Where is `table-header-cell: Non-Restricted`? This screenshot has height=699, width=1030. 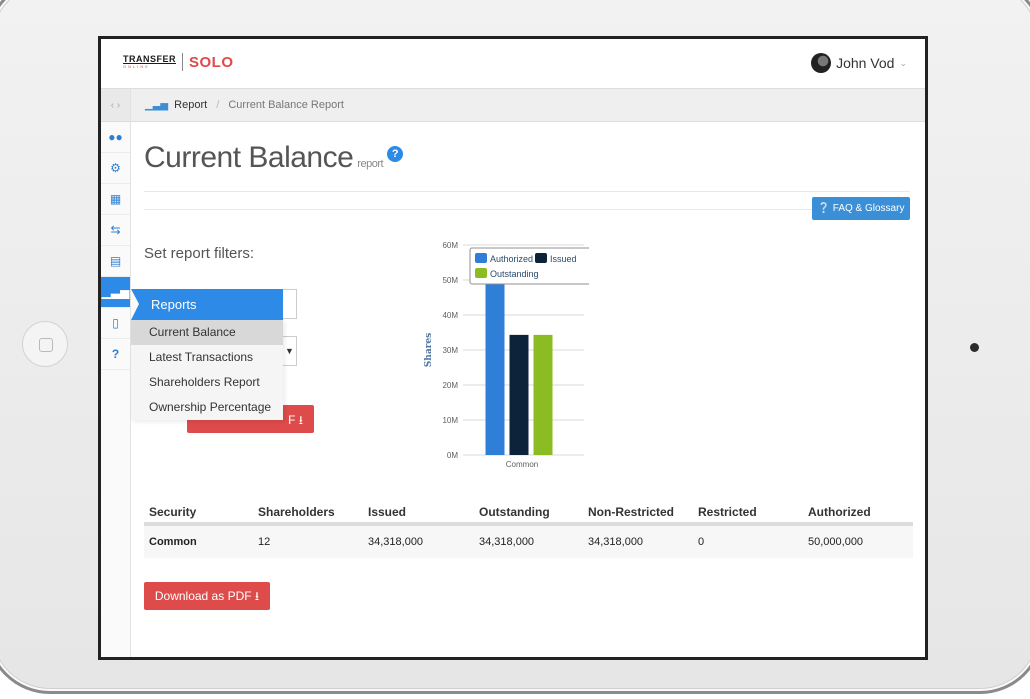 table-header-cell: Non-Restricted is located at coordinates (631, 512).